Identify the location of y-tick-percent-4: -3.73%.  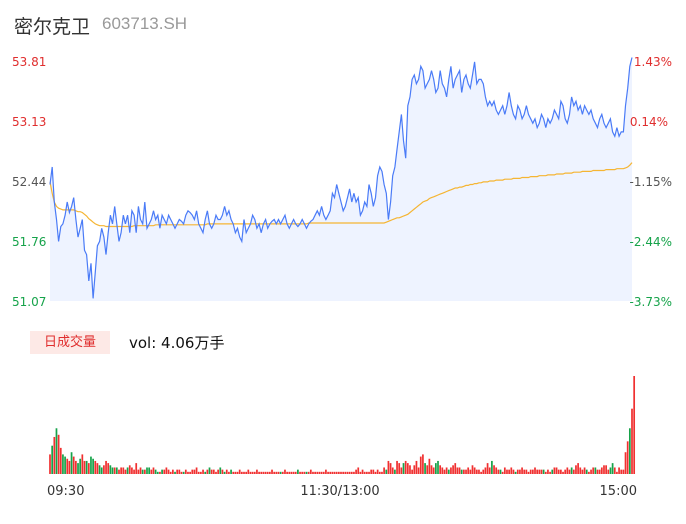
(651, 302).